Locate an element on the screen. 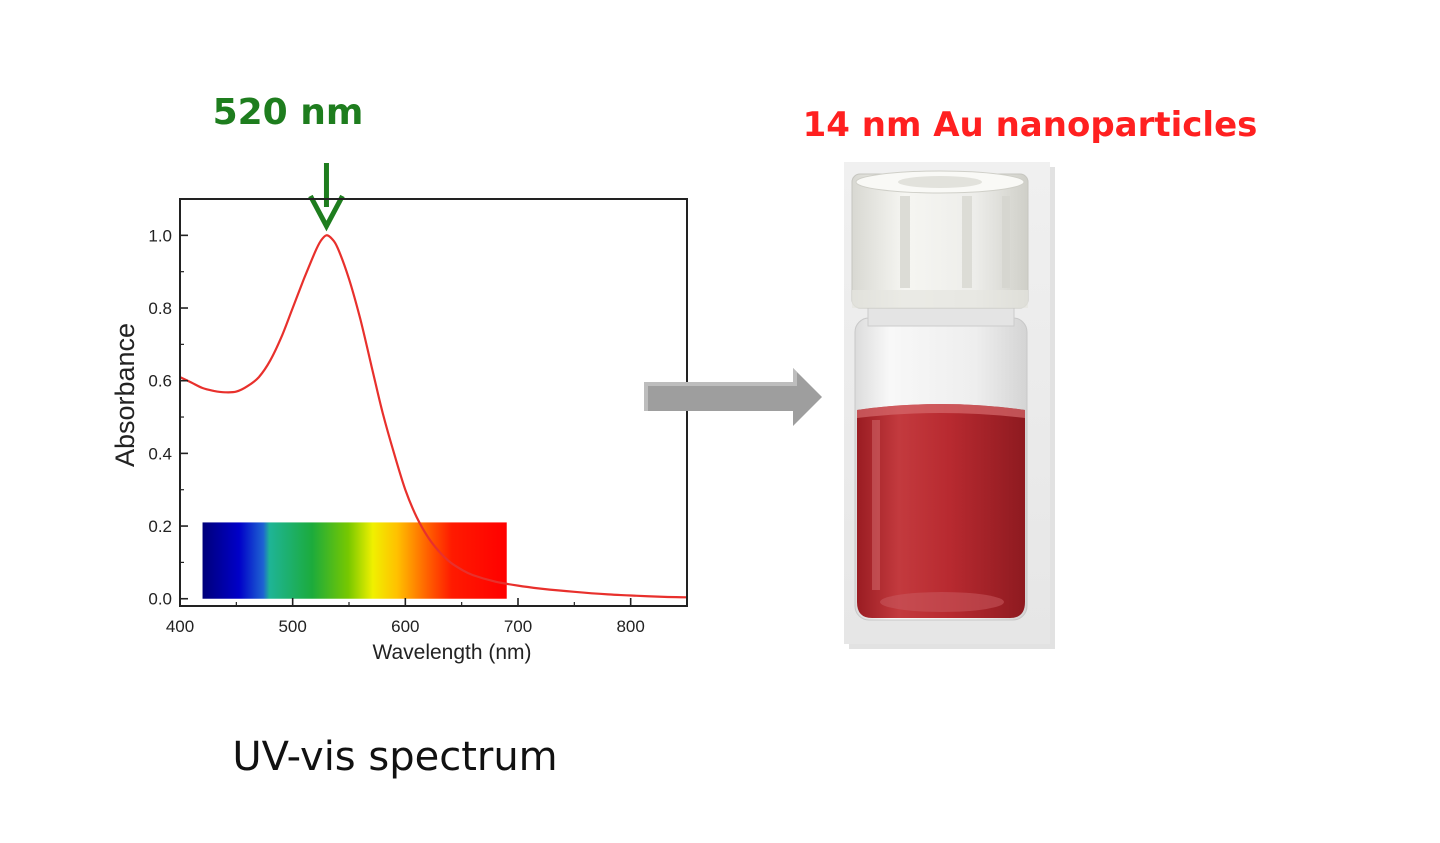 The width and height of the screenshot is (1440, 843). y-tick-label: 0.0 is located at coordinates (160, 599).